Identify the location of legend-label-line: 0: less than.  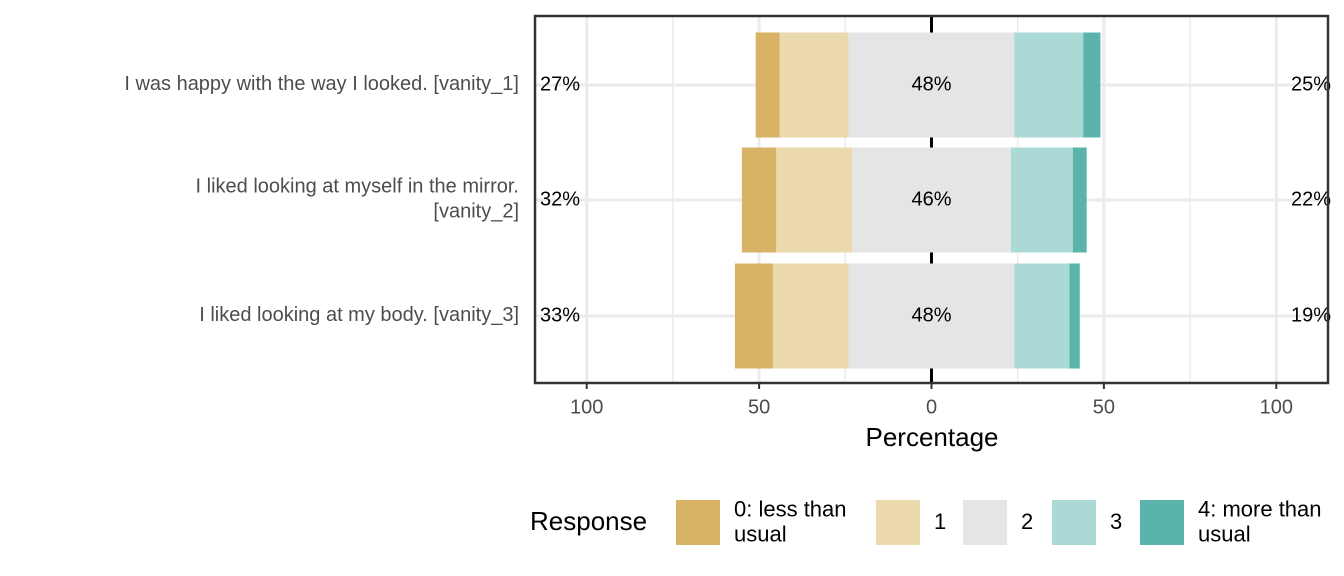
(790, 508).